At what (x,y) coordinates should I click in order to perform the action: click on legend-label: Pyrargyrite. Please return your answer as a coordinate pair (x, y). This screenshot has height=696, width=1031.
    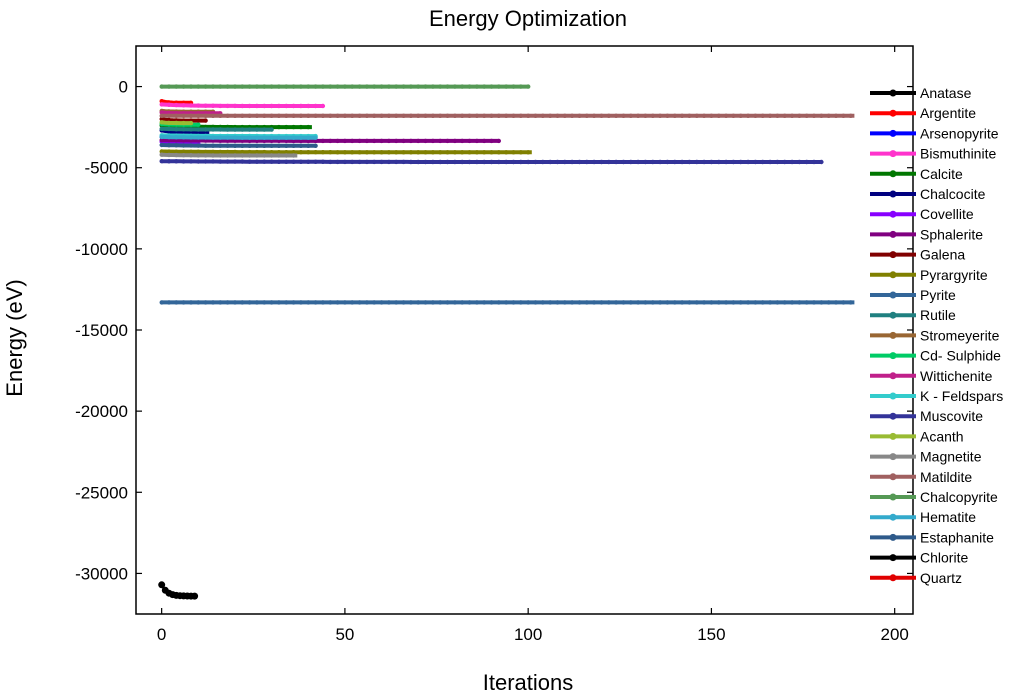
    Looking at the image, I should click on (954, 275).